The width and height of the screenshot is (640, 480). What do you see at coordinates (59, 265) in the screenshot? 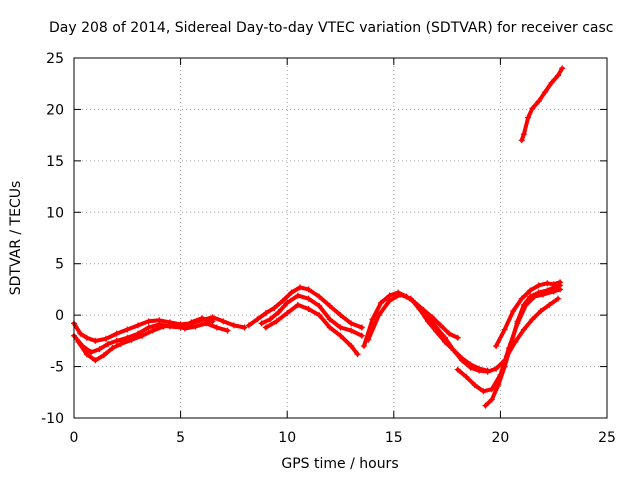
I see `y-tick-label: 5` at bounding box center [59, 265].